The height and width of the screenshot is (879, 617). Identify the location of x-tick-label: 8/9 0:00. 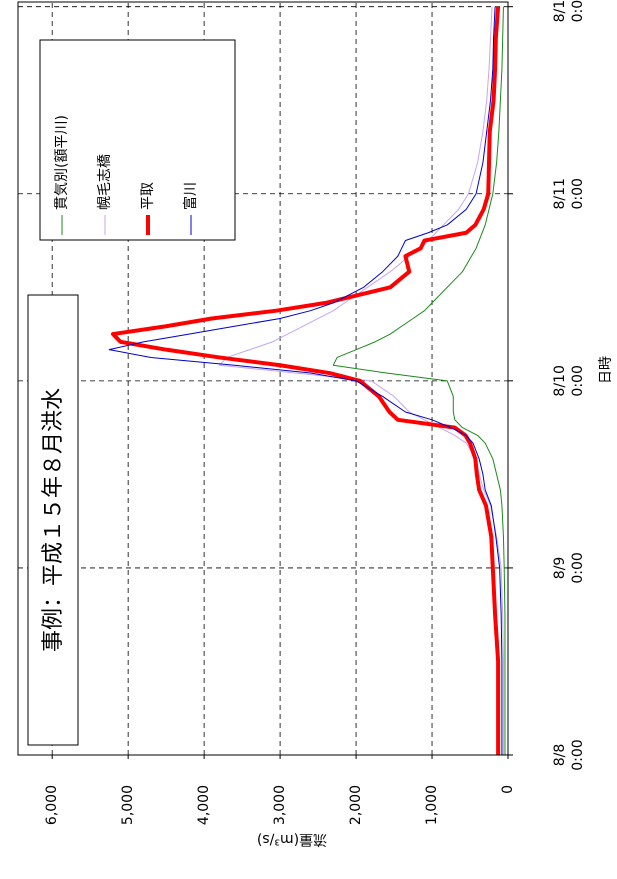
(569, 567).